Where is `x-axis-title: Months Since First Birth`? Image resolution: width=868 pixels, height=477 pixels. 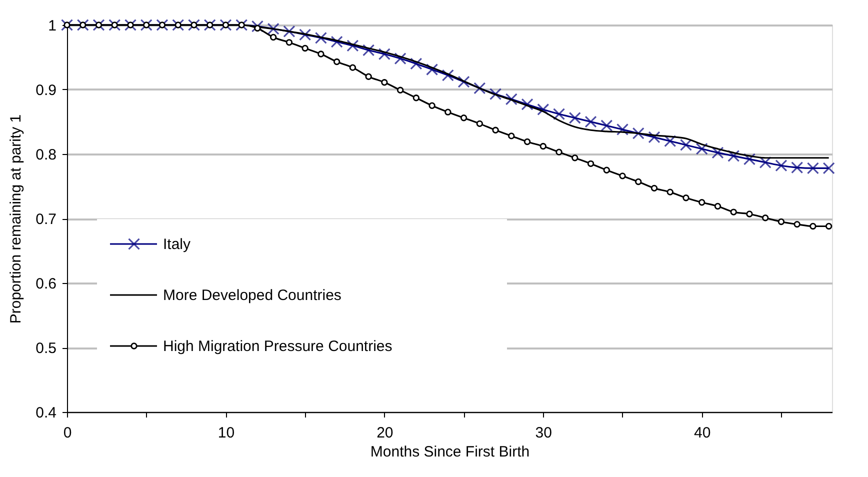
x-axis-title: Months Since First Birth is located at coordinates (450, 452).